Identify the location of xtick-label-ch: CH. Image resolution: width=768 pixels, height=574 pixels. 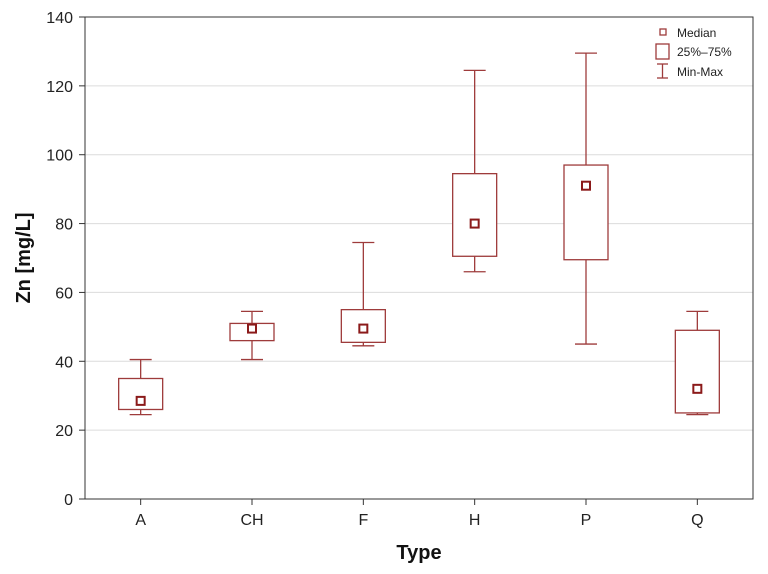
(251, 520).